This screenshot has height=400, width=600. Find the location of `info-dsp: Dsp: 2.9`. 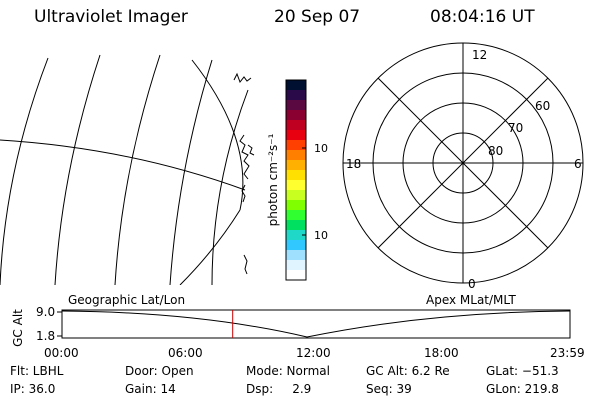

info-dsp: Dsp: 2.9 is located at coordinates (279, 389).